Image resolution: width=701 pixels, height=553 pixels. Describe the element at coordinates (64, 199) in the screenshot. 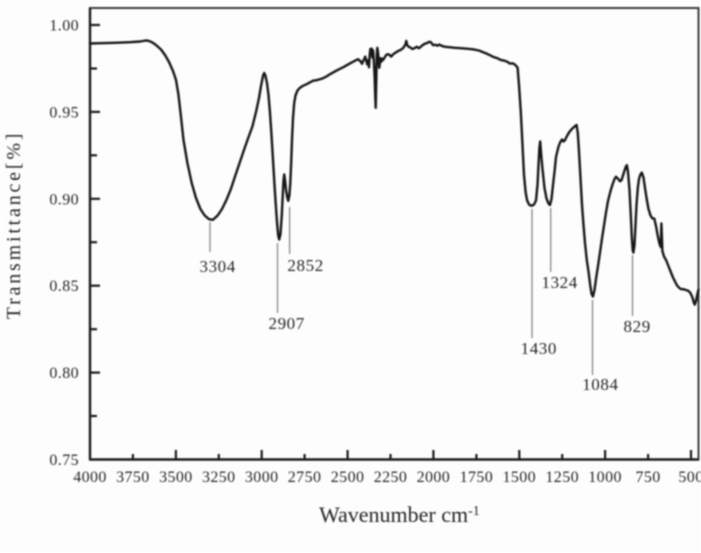

I see `svg-text: 0.90` at that location.